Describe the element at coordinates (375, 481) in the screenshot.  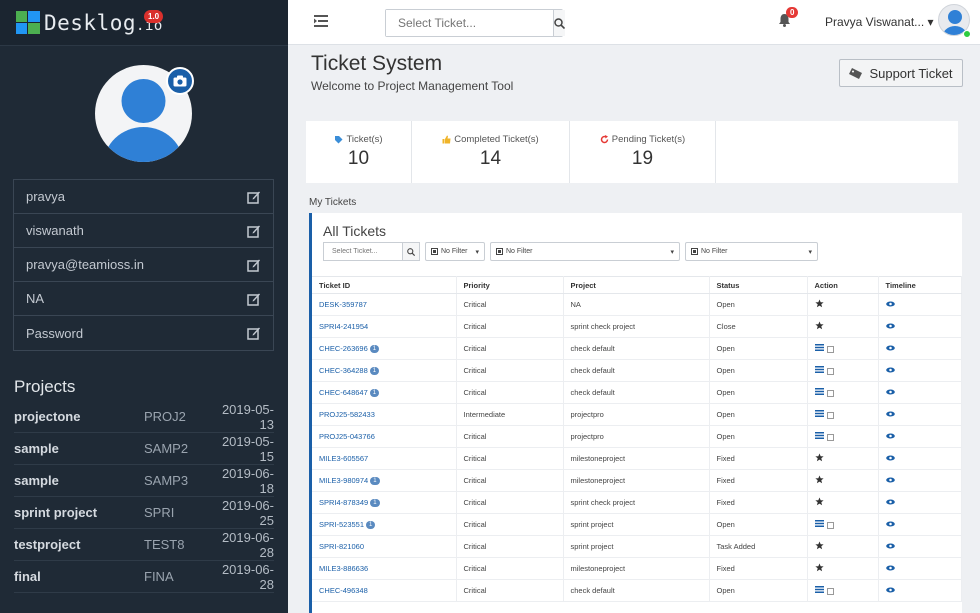
I see `comment-count-badge: 1` at that location.